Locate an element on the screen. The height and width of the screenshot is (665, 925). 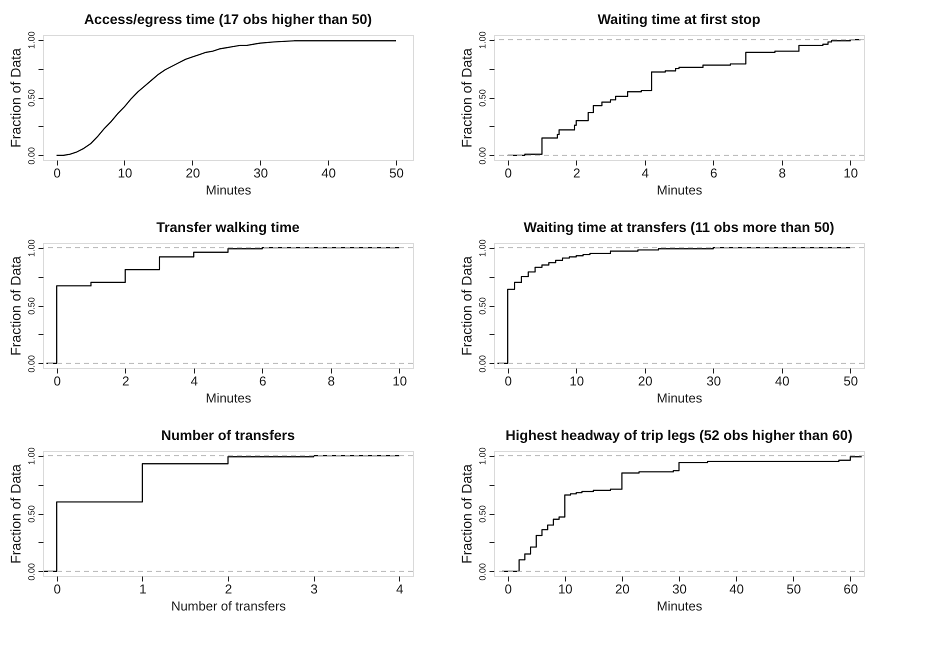
chart-title: Access/egress time (17 obs higher than 50) is located at coordinates (228, 18).